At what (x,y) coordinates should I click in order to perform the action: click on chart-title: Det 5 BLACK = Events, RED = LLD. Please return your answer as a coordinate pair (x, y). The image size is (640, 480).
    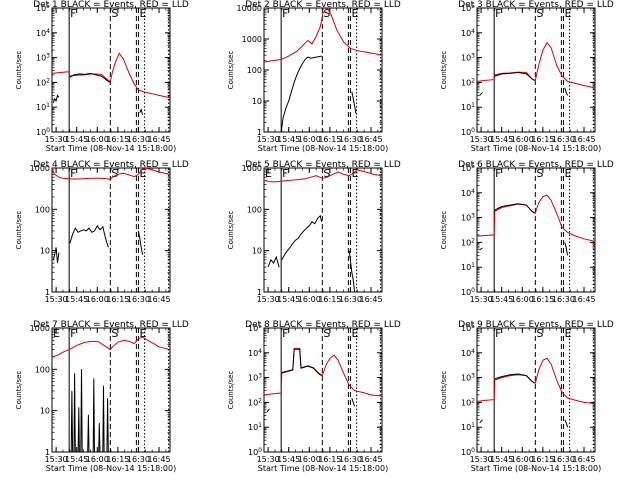
    Looking at the image, I should click on (323, 165).